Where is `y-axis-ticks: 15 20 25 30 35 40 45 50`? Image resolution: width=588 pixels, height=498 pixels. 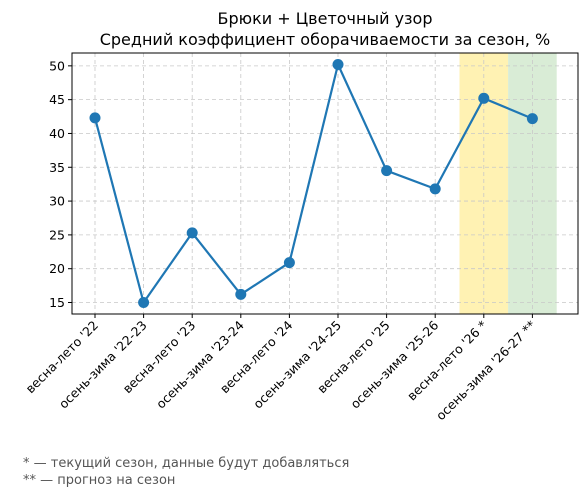 y-axis-ticks: 15 20 25 30 35 40 45 50 is located at coordinates (60, 184).